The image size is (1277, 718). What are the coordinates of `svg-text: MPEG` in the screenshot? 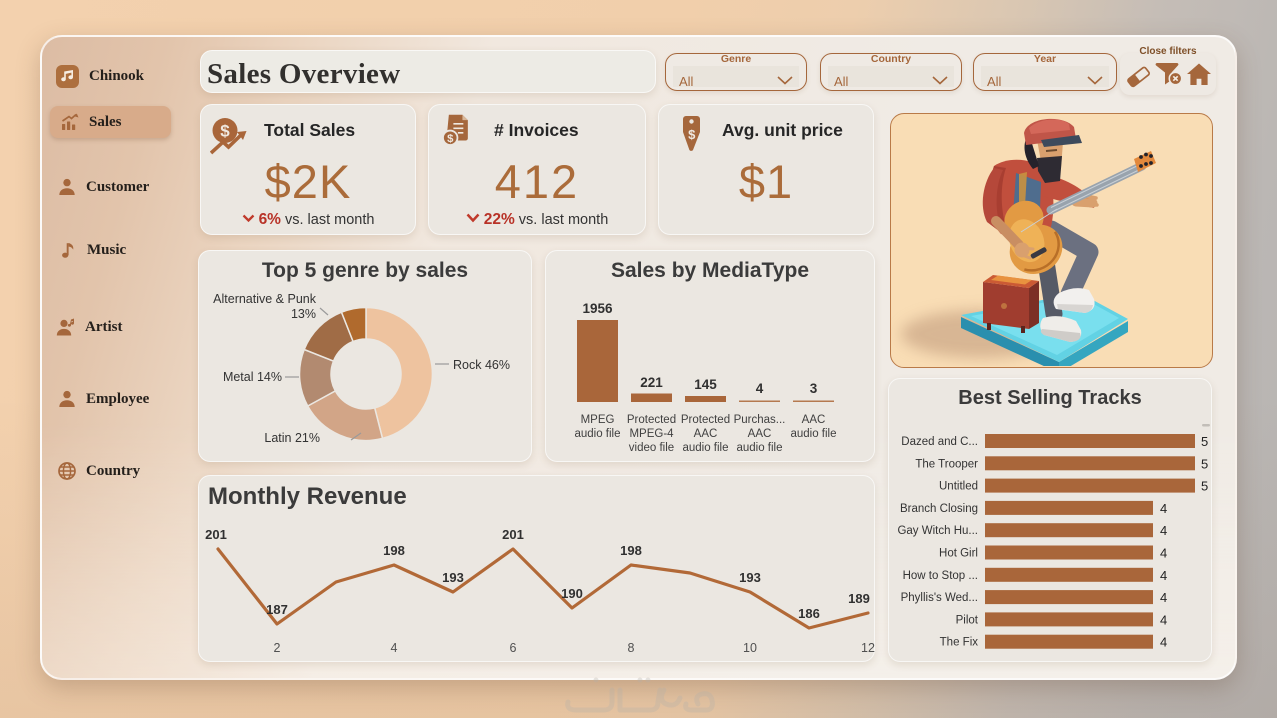 It's located at (598, 420).